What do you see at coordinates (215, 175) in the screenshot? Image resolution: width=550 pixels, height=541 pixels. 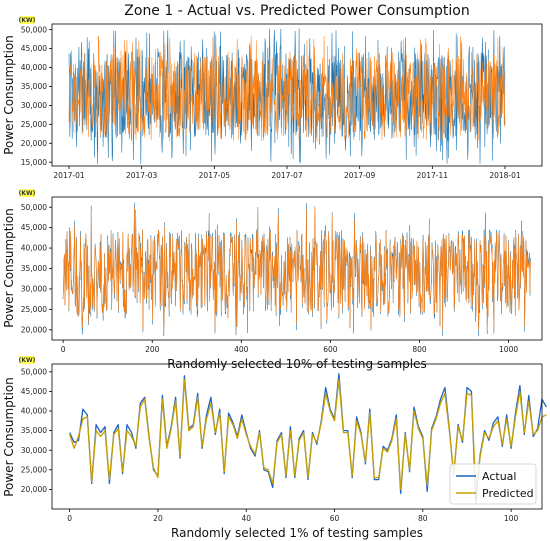 I see `x-tick-label: 2017-05` at bounding box center [215, 175].